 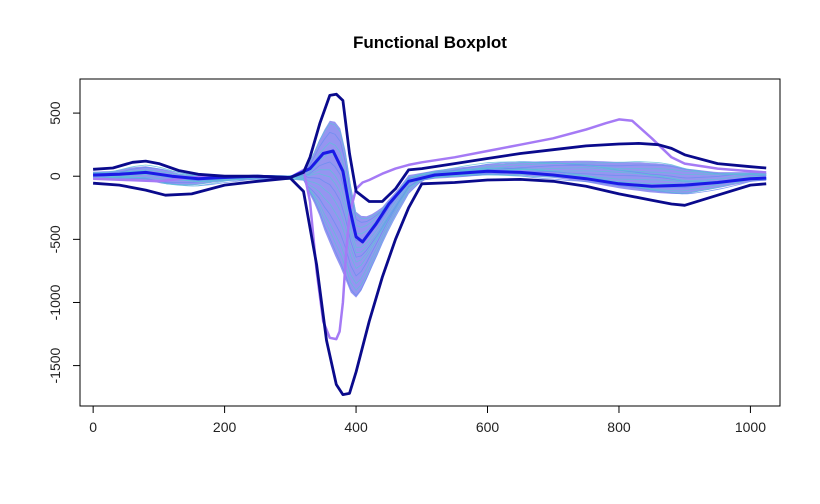 I want to click on sample-curve, so click(x=430, y=210).